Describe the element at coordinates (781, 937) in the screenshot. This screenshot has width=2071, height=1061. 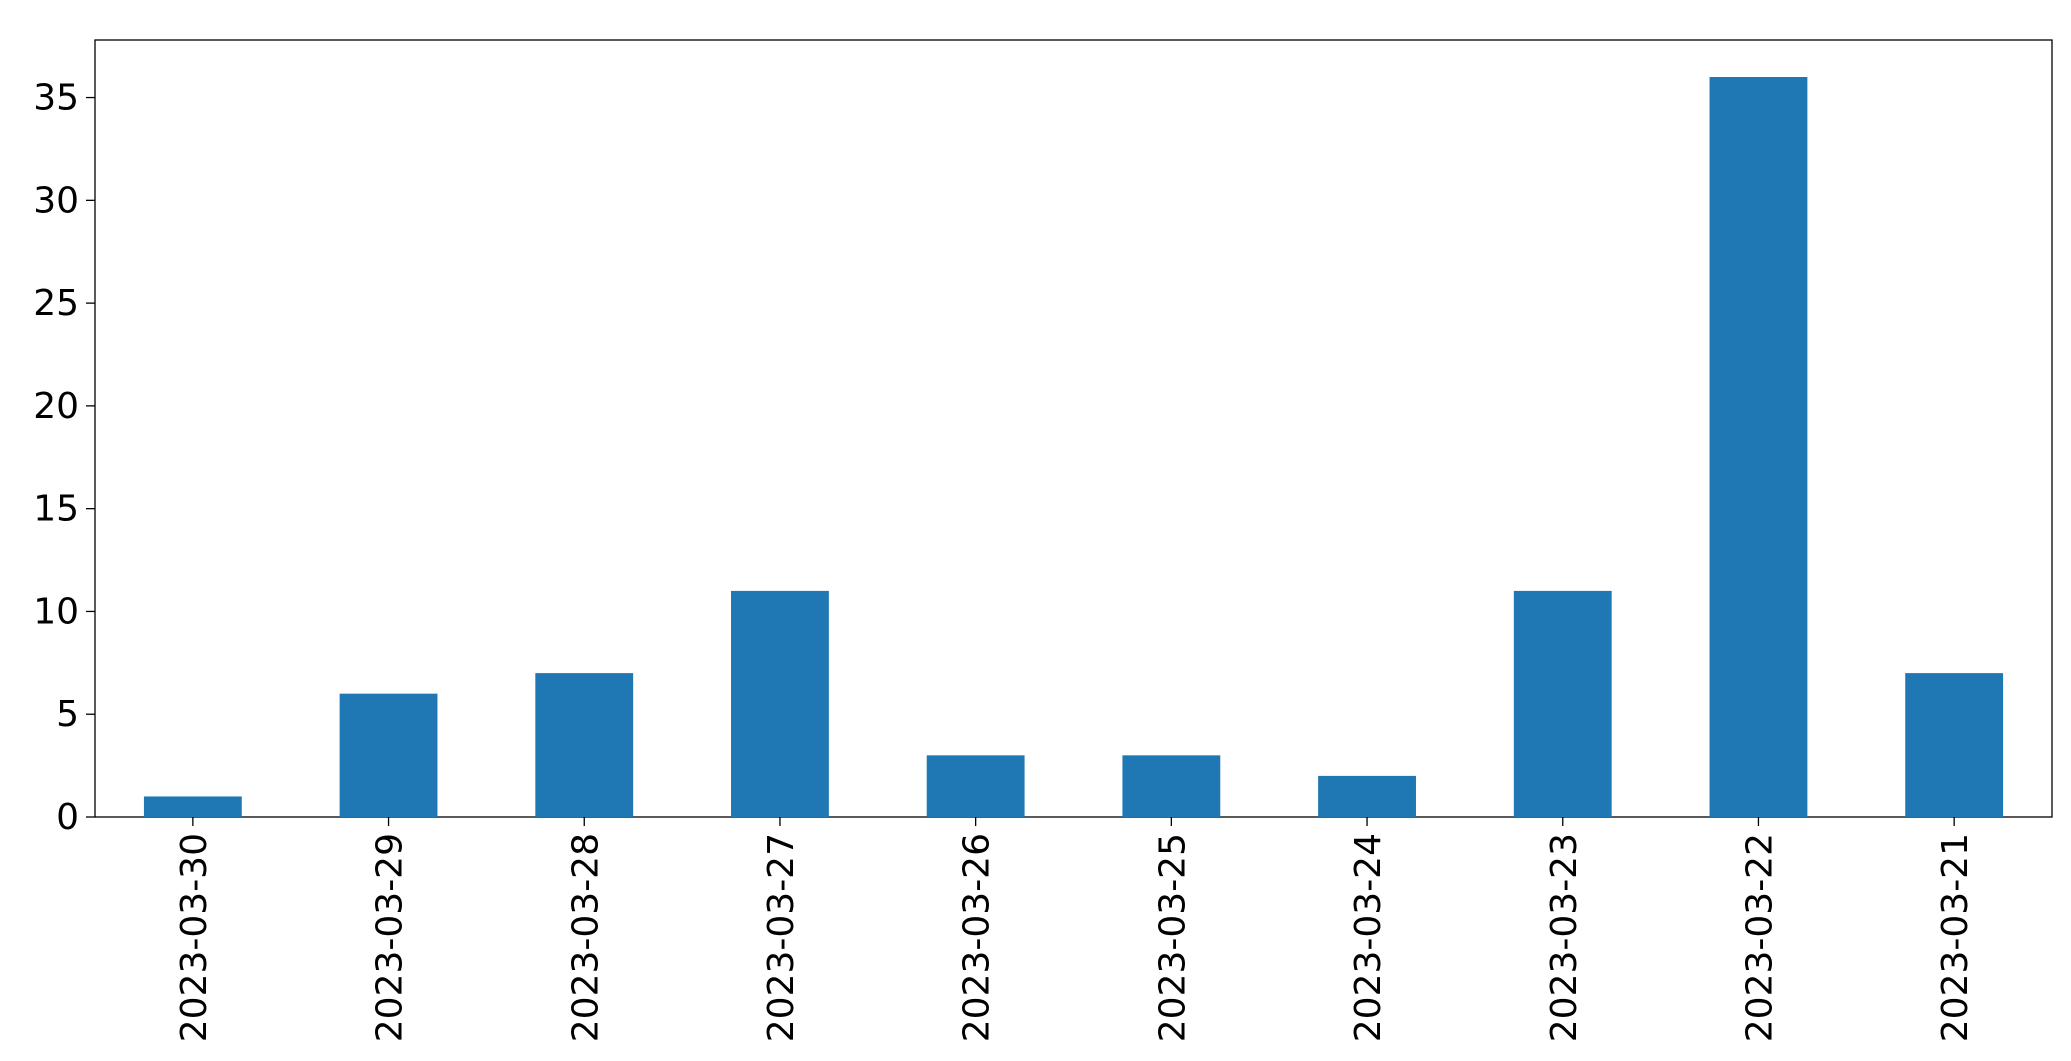
I see `x-tick-label: 2023-03-27` at that location.